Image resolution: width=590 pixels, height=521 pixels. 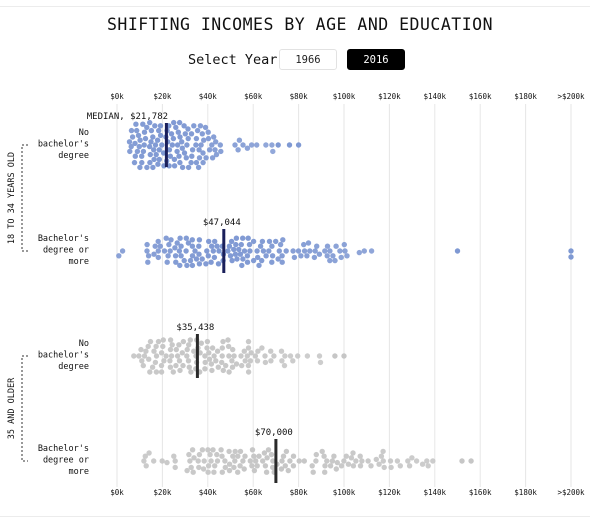 I want to click on year-button-1966: 1966, so click(x=308, y=59).